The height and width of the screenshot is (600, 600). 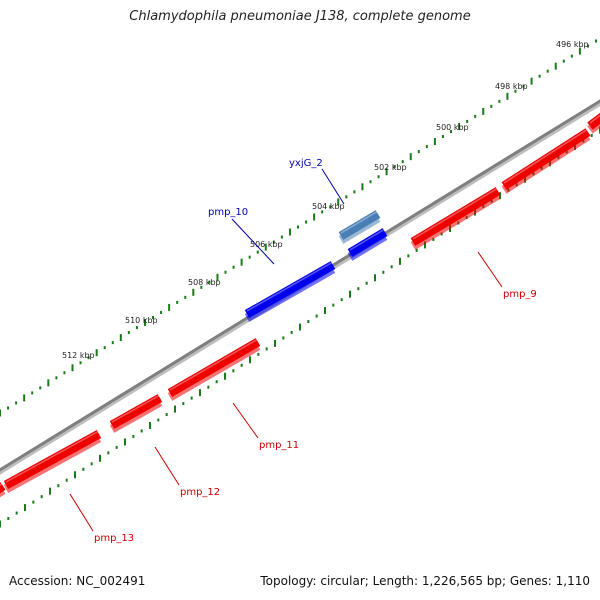 I want to click on gene-label: pmp_13, so click(x=114, y=538).